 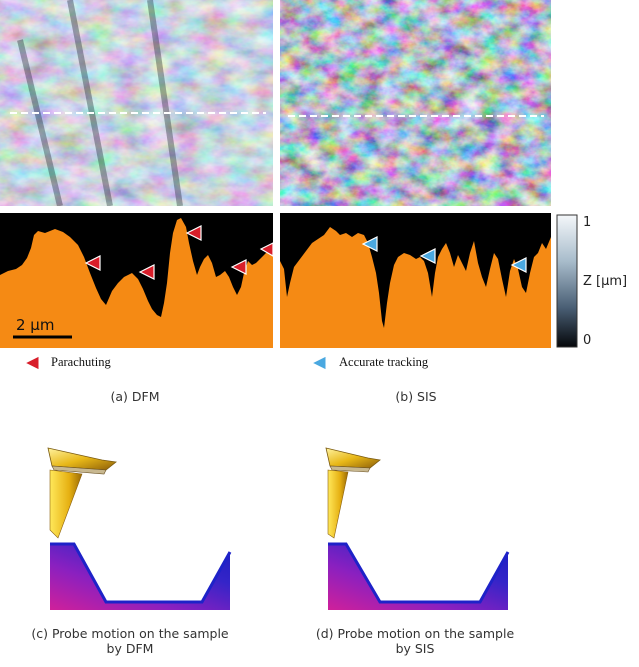 I want to click on probe-diagram-dfm, so click(x=139, y=528).